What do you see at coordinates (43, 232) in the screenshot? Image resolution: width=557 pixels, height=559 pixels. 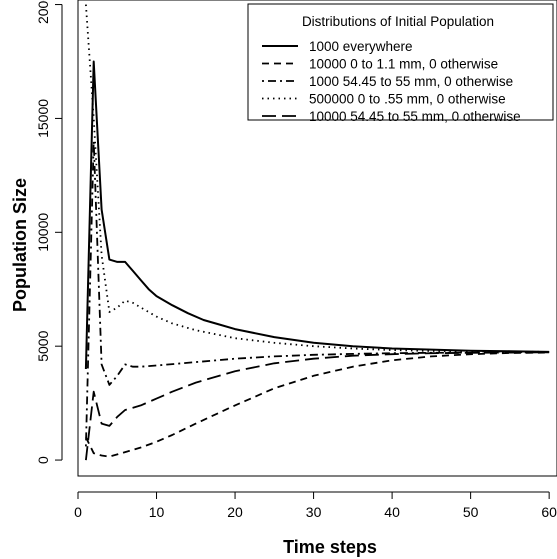 I see `y-tick-label-10000: 10000` at bounding box center [43, 232].